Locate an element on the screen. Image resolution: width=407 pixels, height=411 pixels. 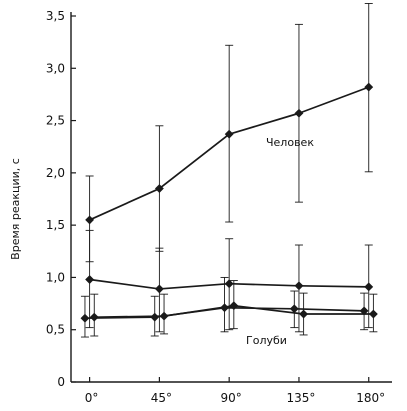
y-tick-label: 1,5 is located at coordinates (55, 225).